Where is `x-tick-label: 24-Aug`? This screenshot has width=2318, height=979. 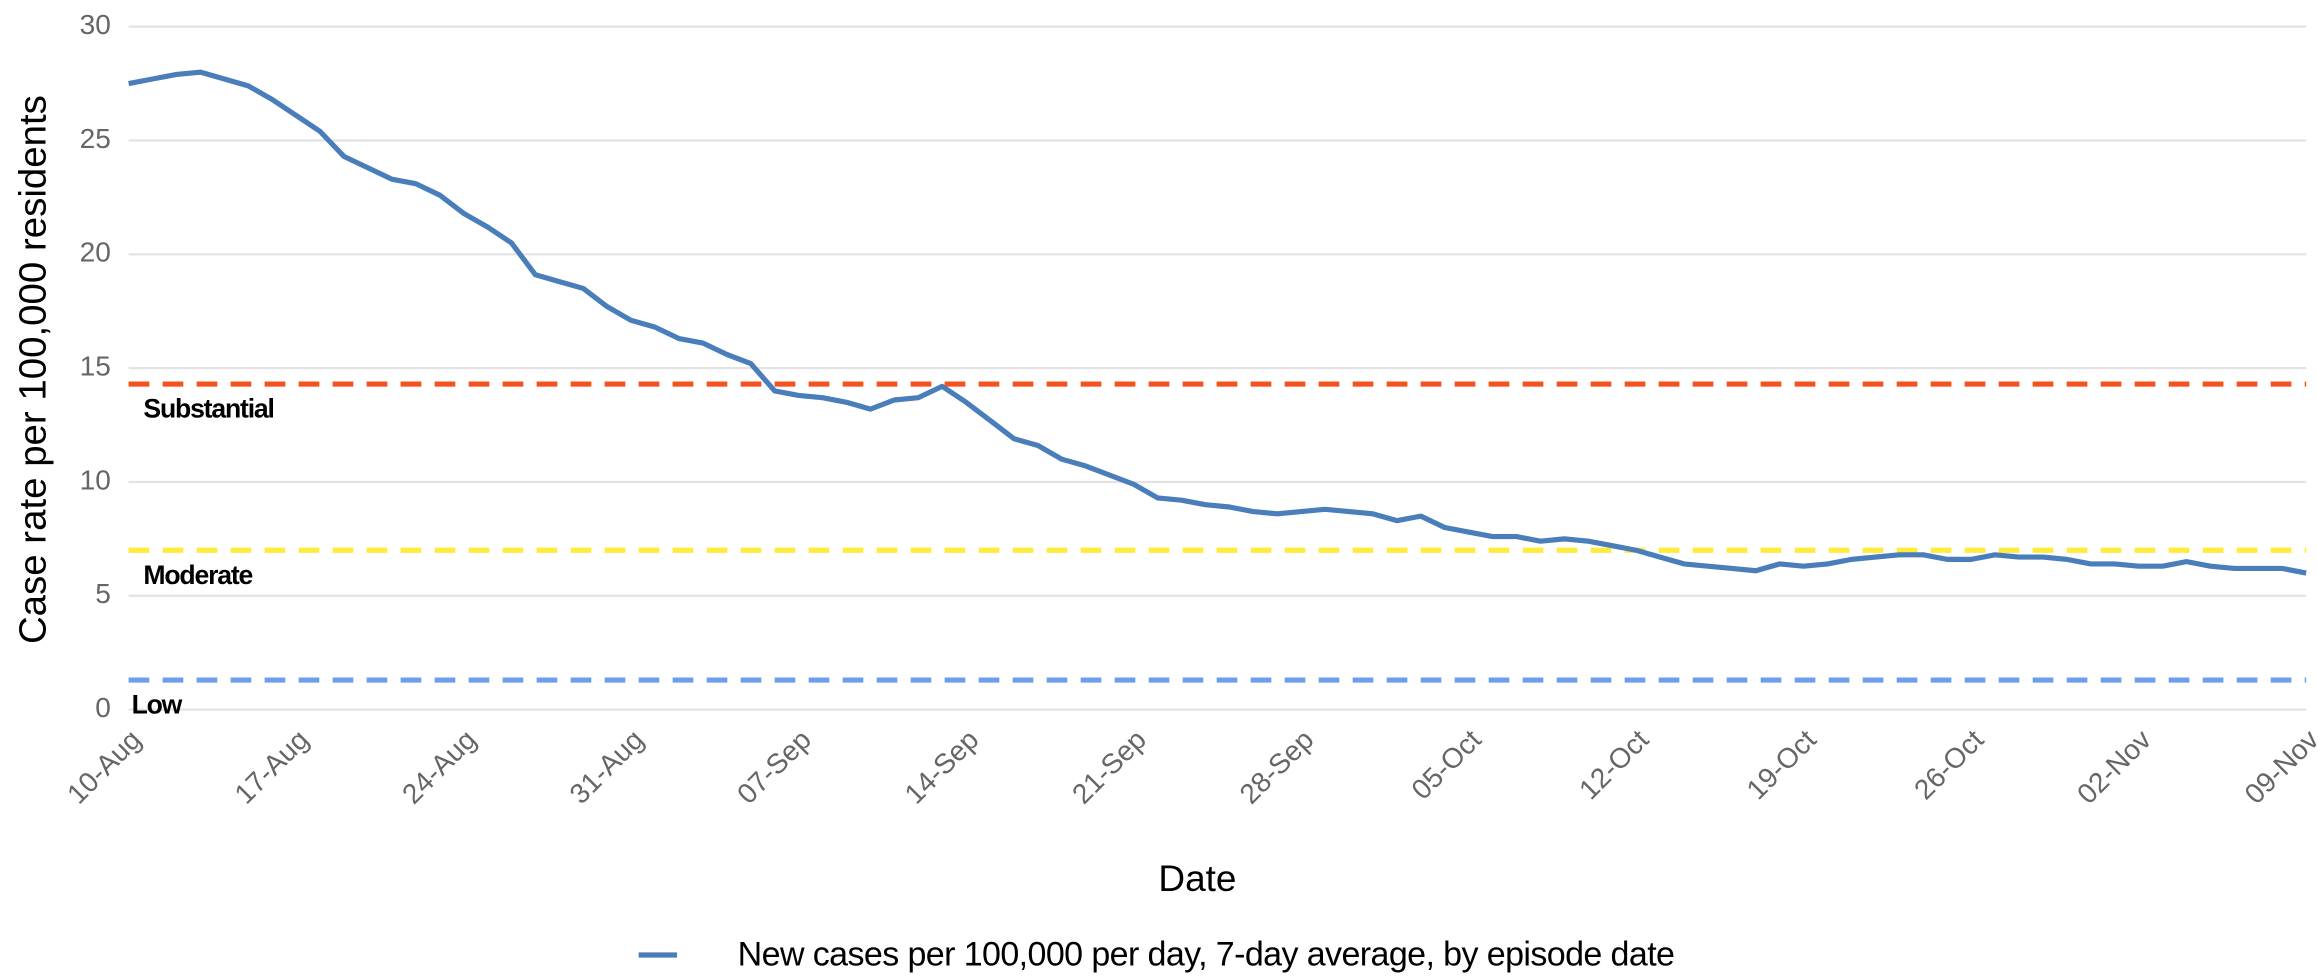
x-tick-label: 24-Aug is located at coordinates (439, 767).